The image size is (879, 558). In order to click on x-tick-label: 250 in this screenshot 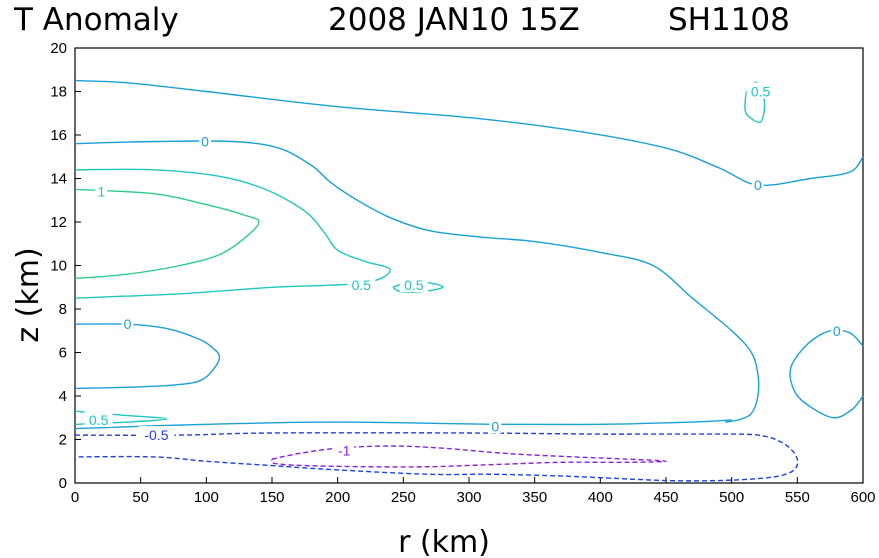, I will do `click(403, 497)`.